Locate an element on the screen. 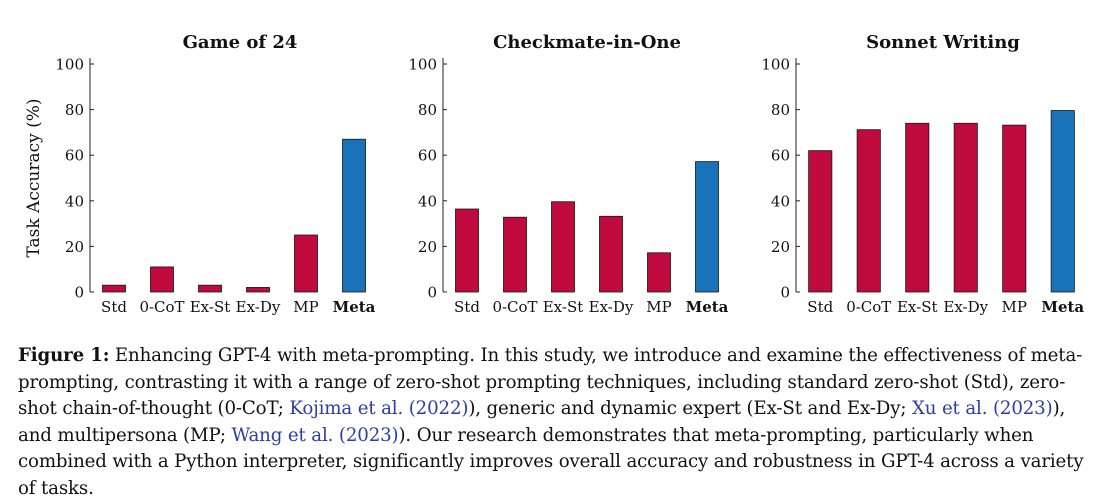  y-axis-label: Task Accuracy (%) is located at coordinates (34, 177).